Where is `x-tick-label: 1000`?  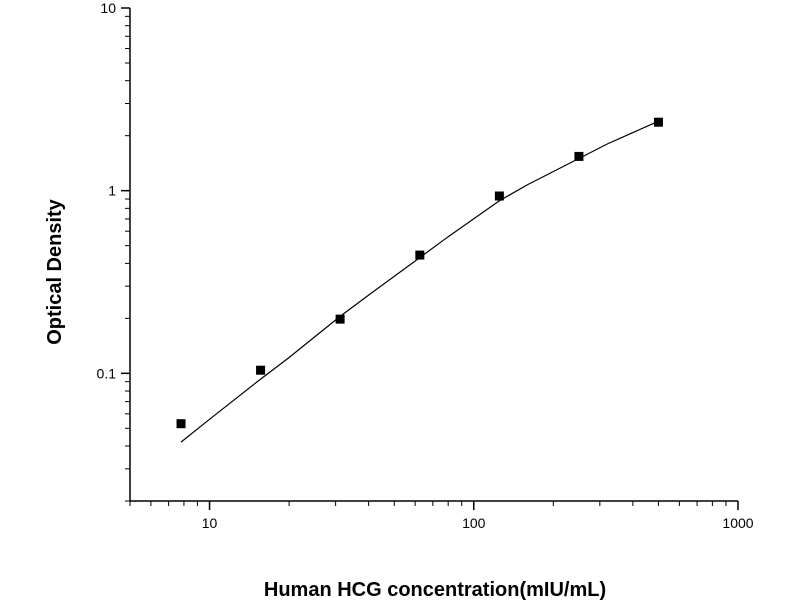 x-tick-label: 1000 is located at coordinates (737, 523).